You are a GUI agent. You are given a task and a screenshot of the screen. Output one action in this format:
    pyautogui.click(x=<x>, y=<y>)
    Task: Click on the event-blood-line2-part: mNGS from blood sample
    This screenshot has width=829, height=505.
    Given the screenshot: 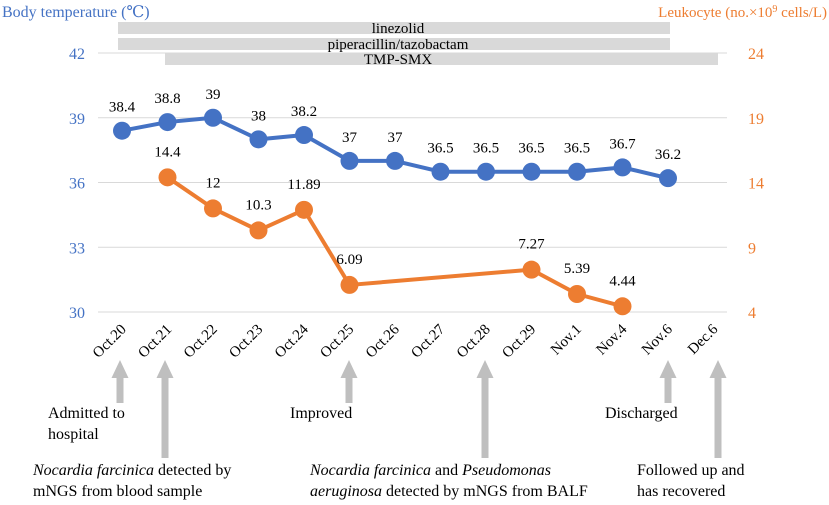 What is the action you would take?
    pyautogui.click(x=117, y=491)
    